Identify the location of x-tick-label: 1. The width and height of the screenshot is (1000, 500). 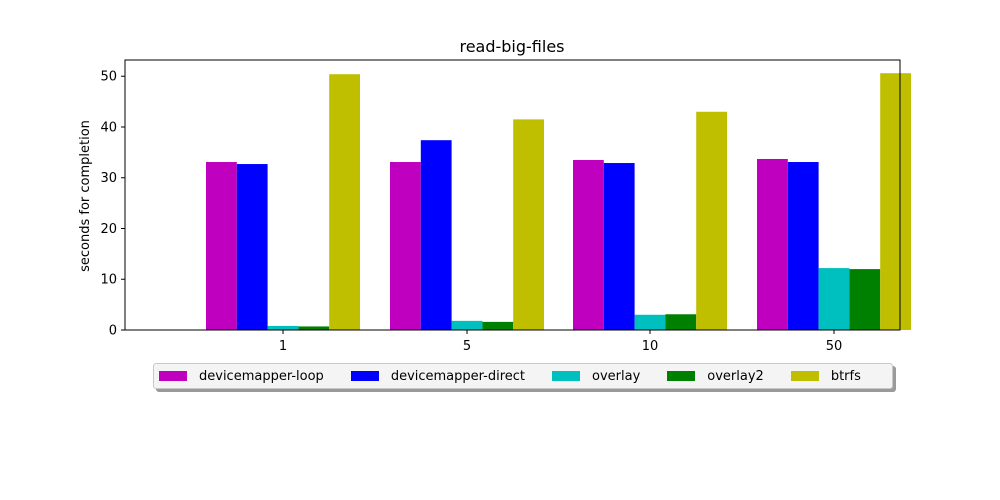
(283, 346).